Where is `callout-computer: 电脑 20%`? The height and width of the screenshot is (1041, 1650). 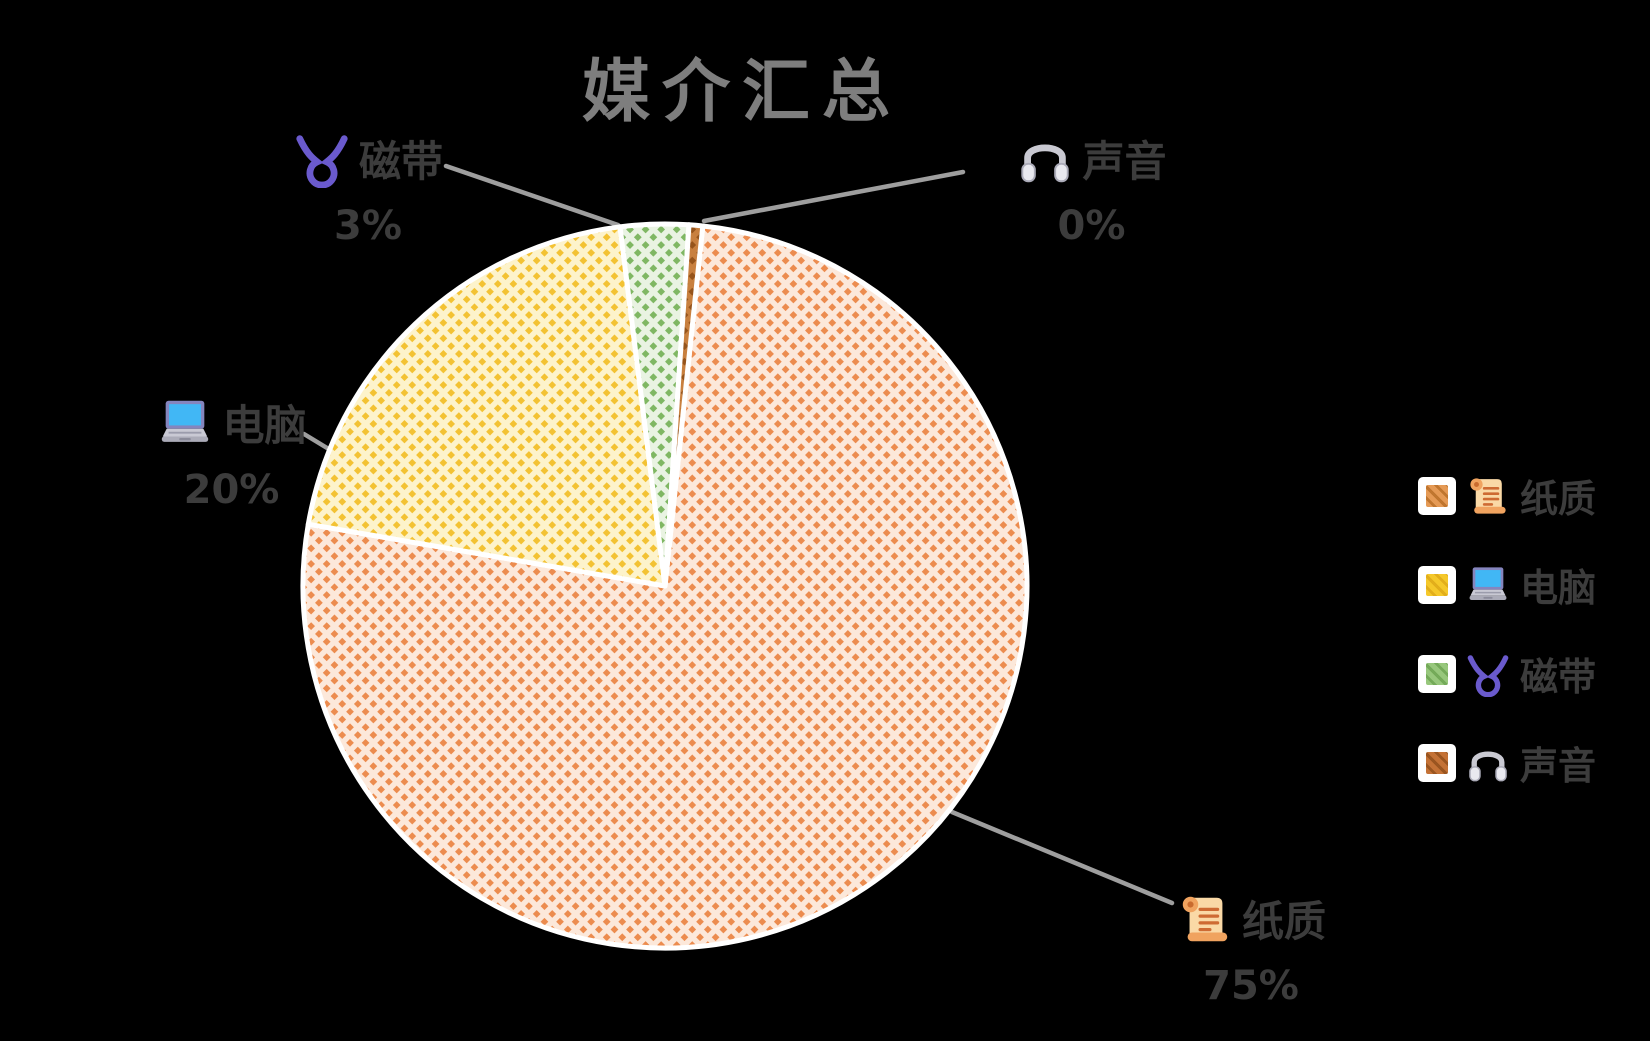 callout-computer: 电脑 20% is located at coordinates (231, 452).